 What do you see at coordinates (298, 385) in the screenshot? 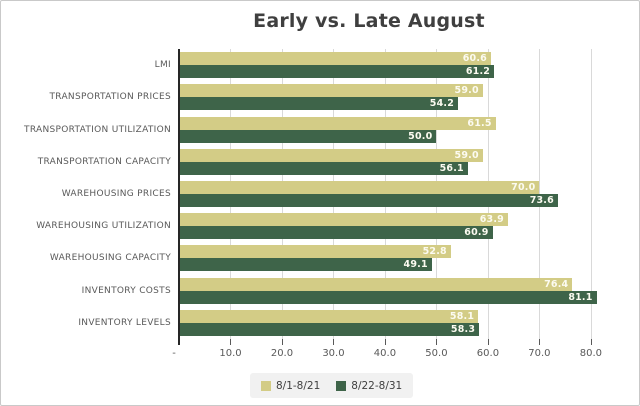
I see `legend-label: 8/1-8/21` at bounding box center [298, 385].